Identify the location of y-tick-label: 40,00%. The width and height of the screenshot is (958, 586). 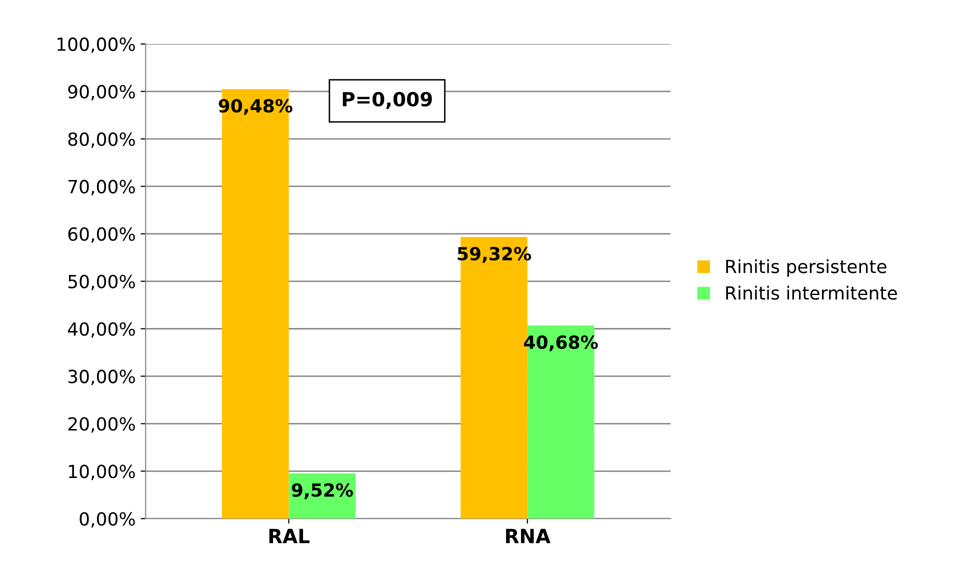
(101, 330).